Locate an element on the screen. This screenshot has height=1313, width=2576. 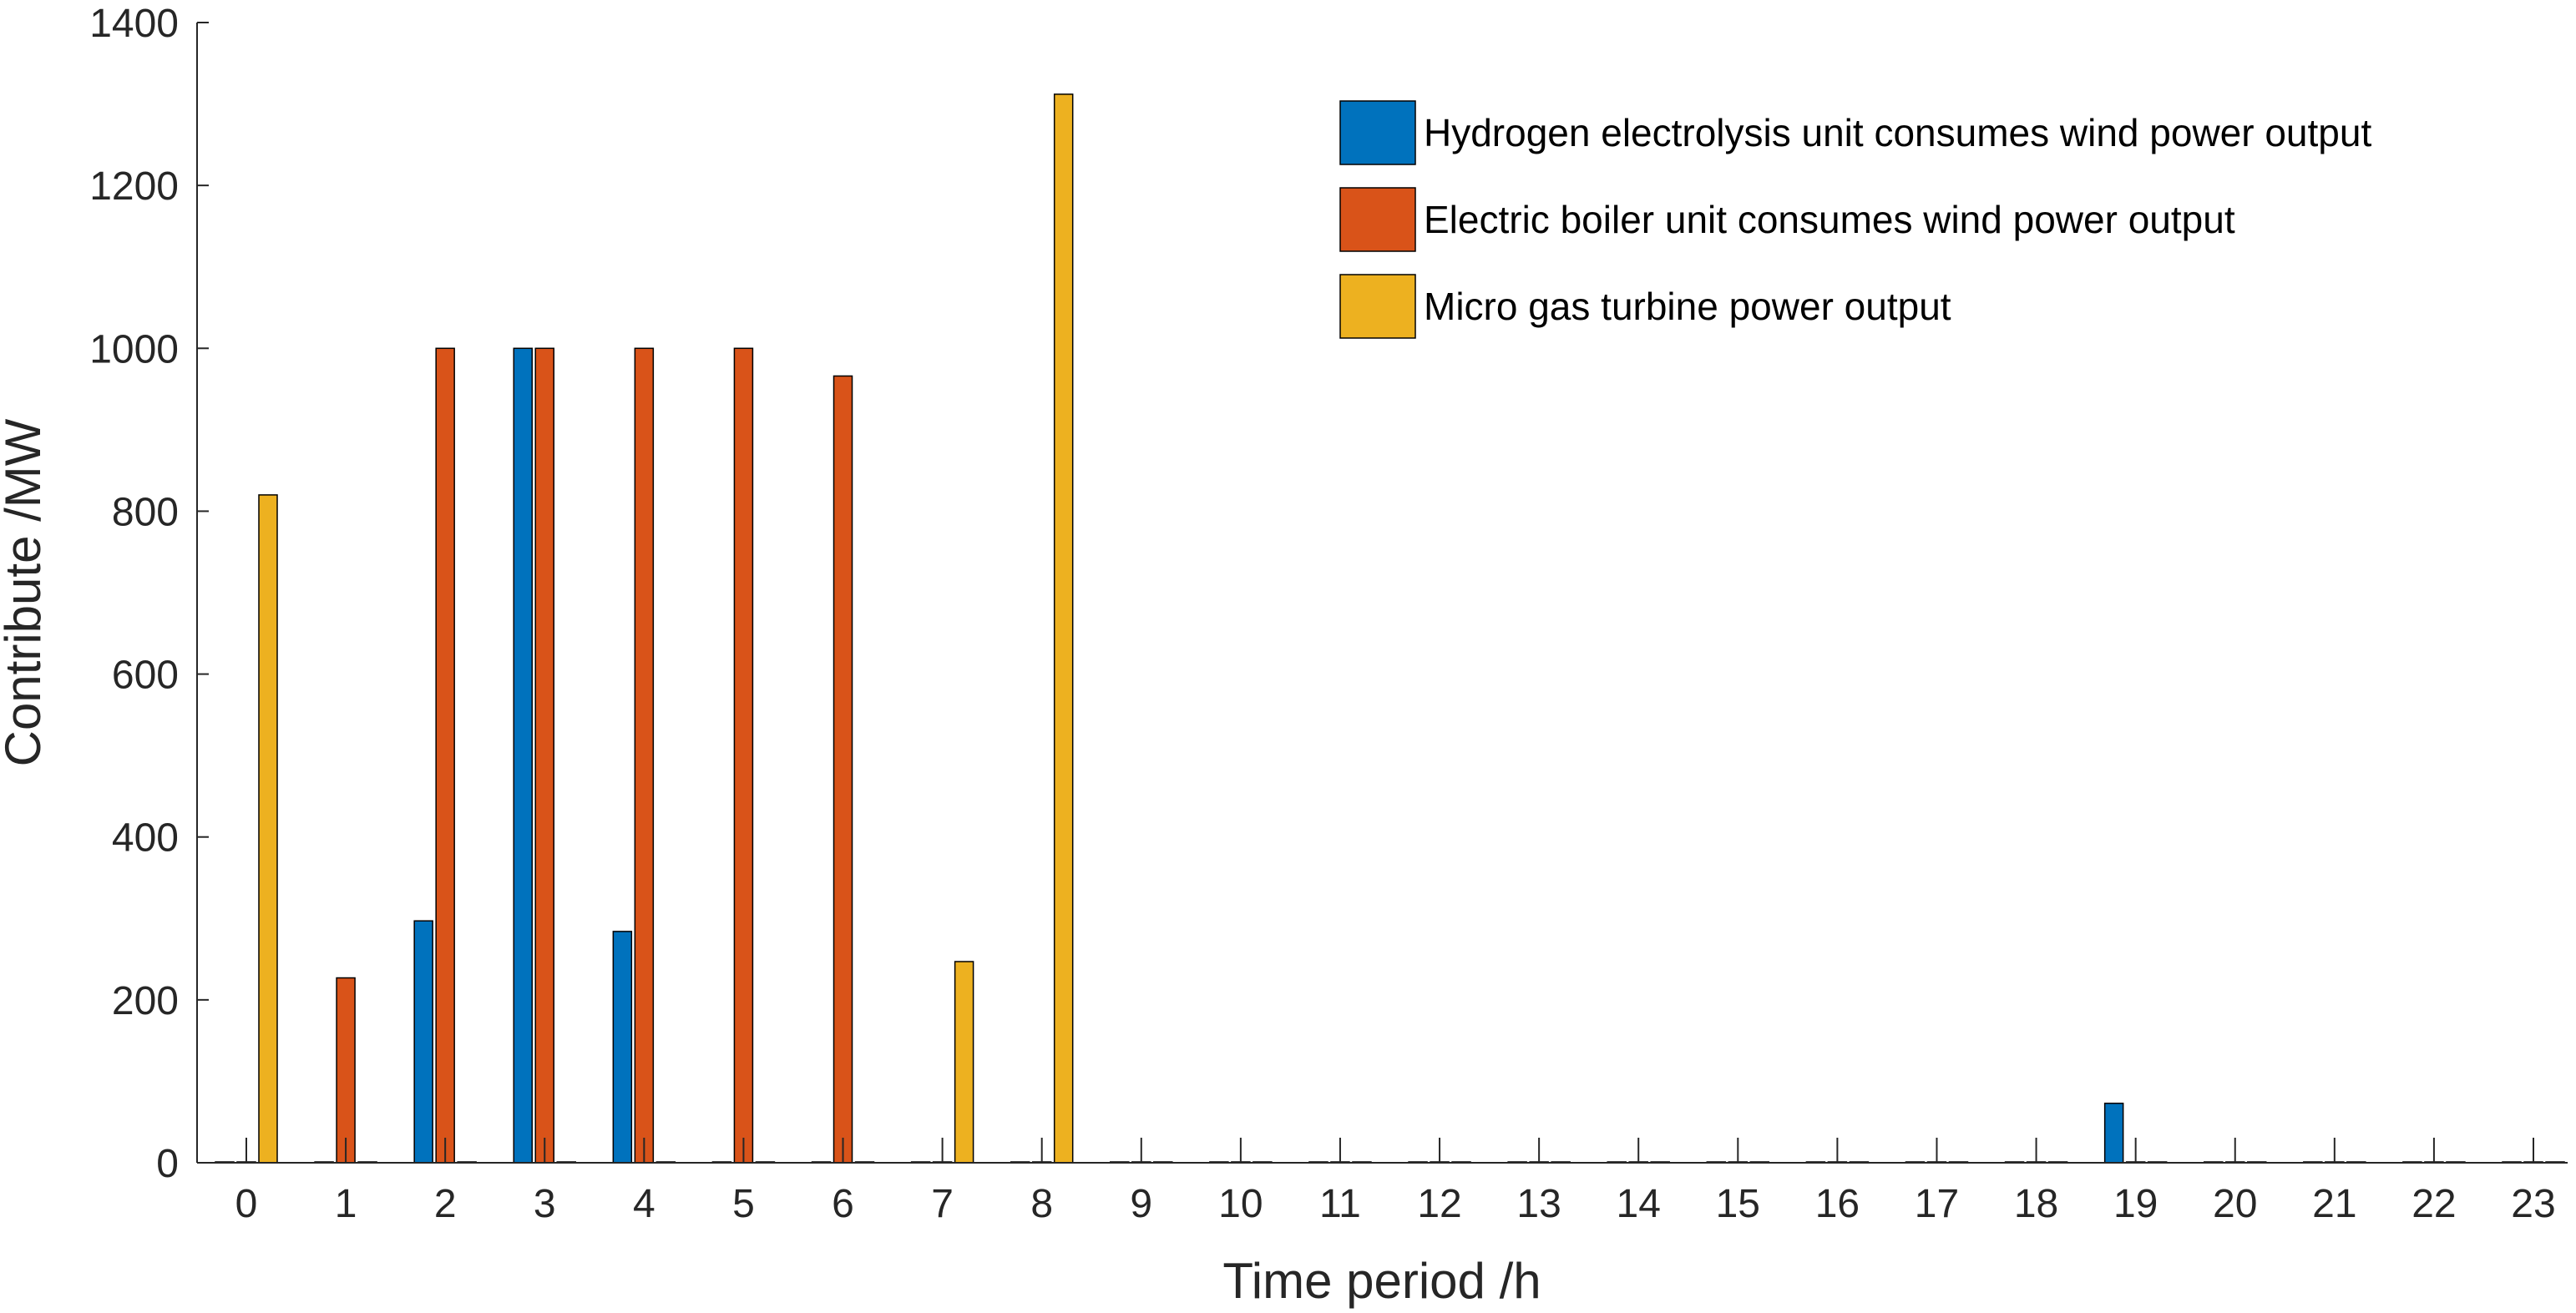
x-tick-label: 19 is located at coordinates (2135, 1204).